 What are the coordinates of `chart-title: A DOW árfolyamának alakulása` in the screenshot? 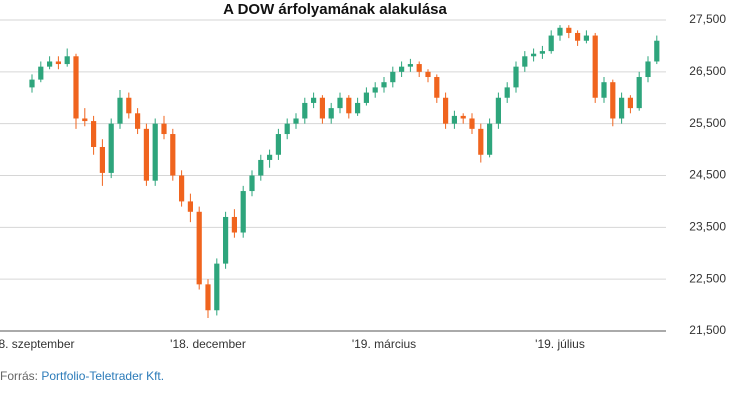 It's located at (335, 9).